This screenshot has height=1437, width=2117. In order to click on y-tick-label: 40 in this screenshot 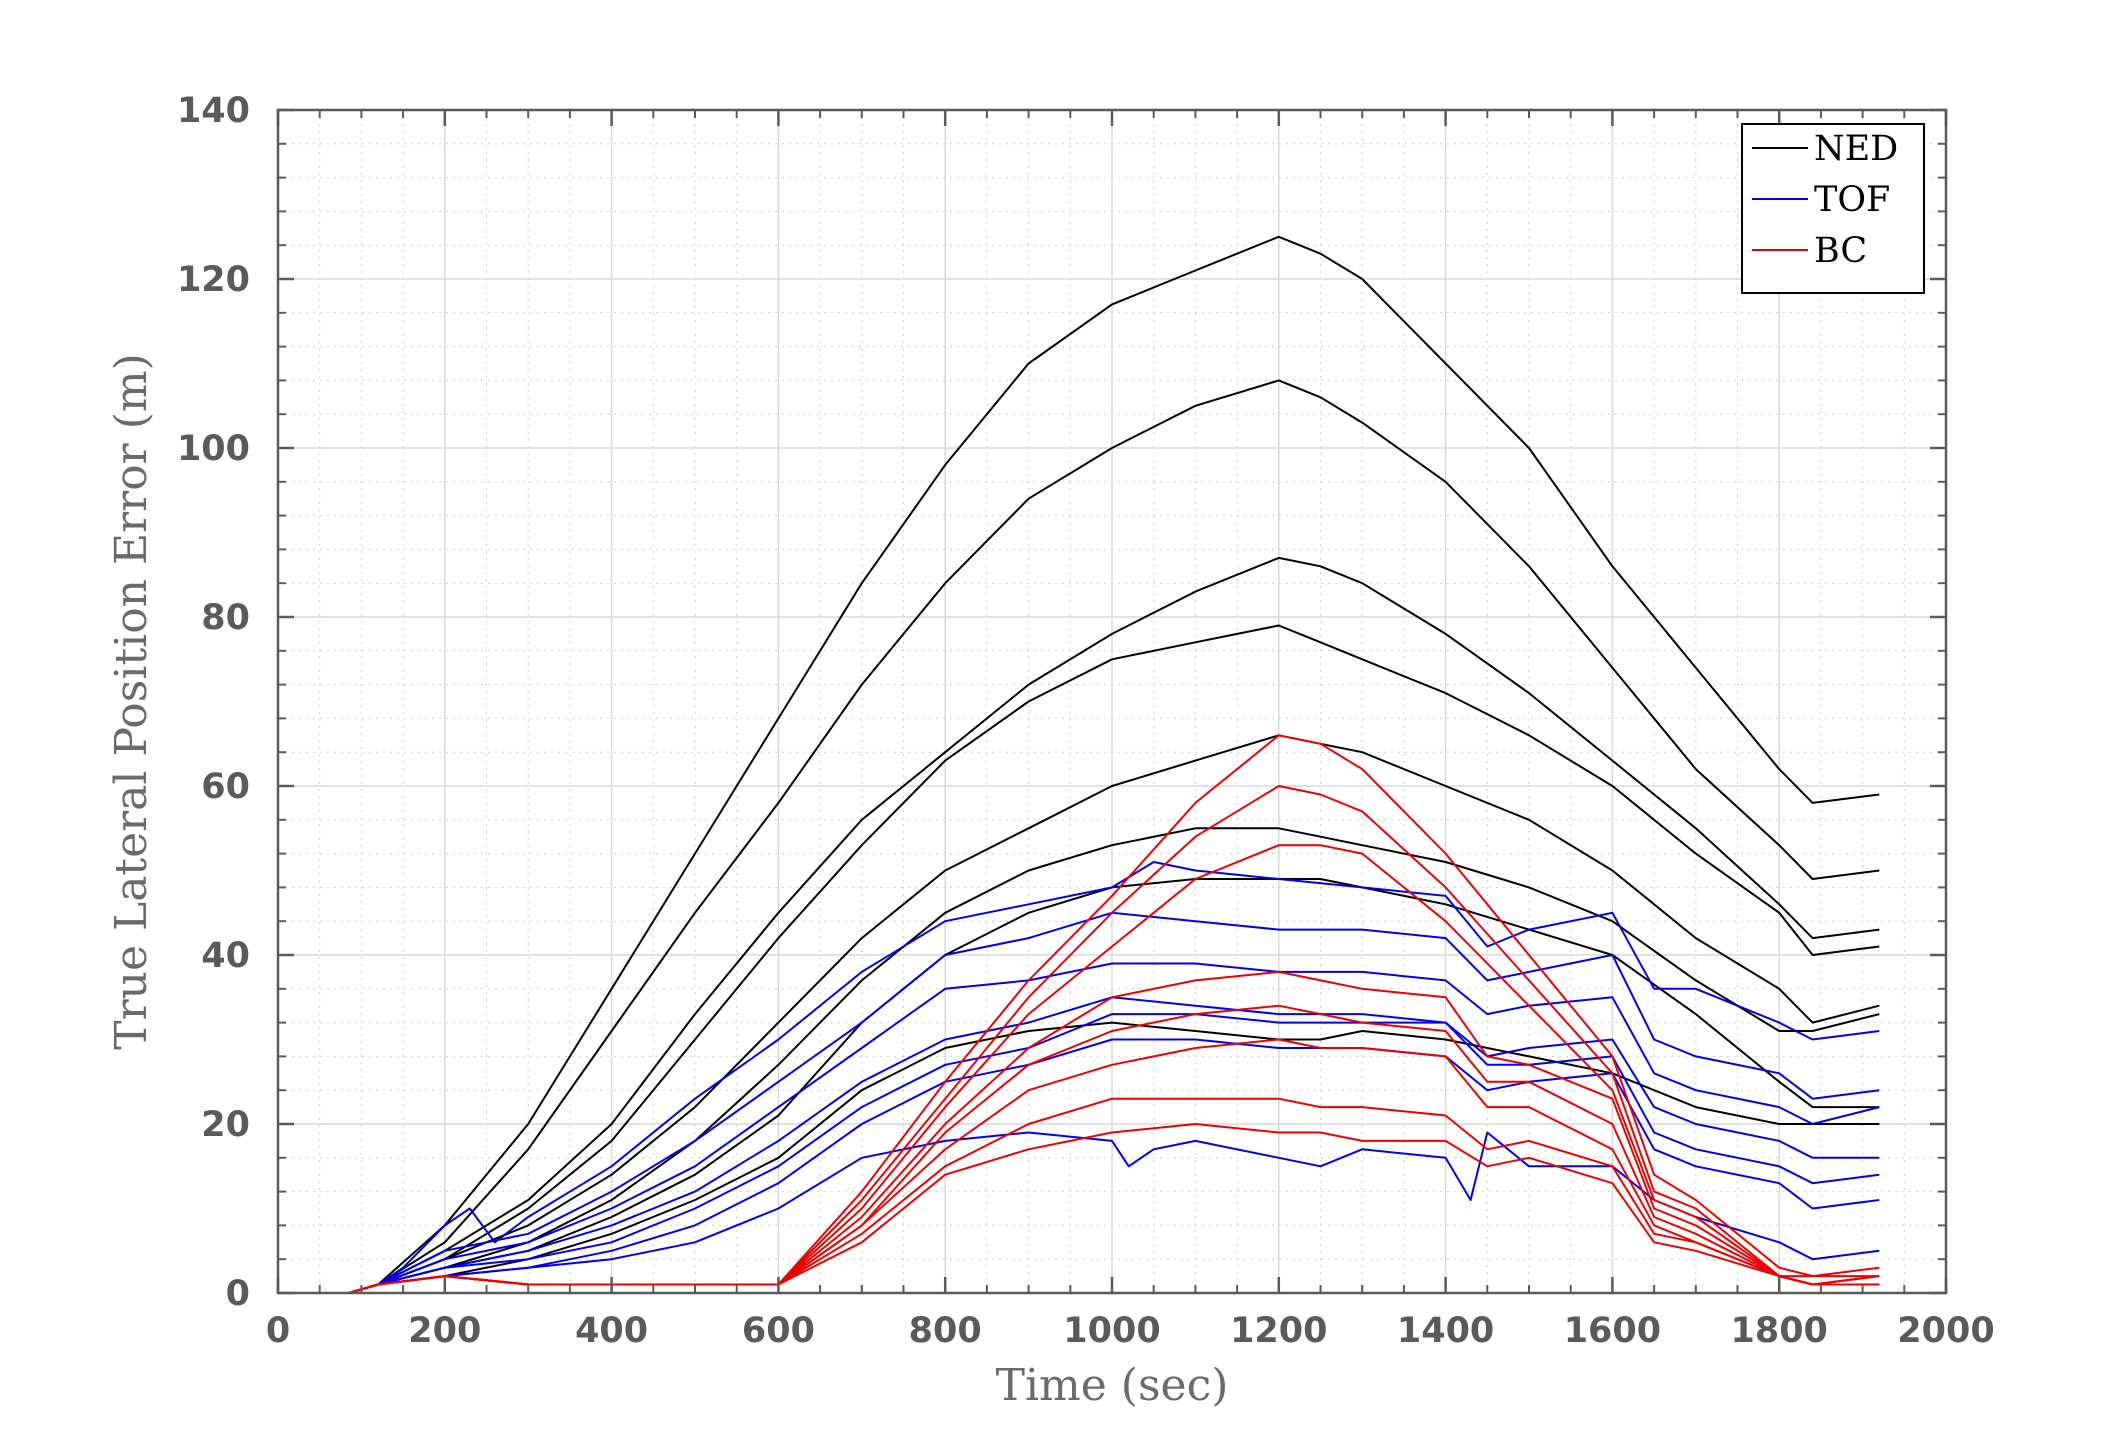, I will do `click(225, 956)`.